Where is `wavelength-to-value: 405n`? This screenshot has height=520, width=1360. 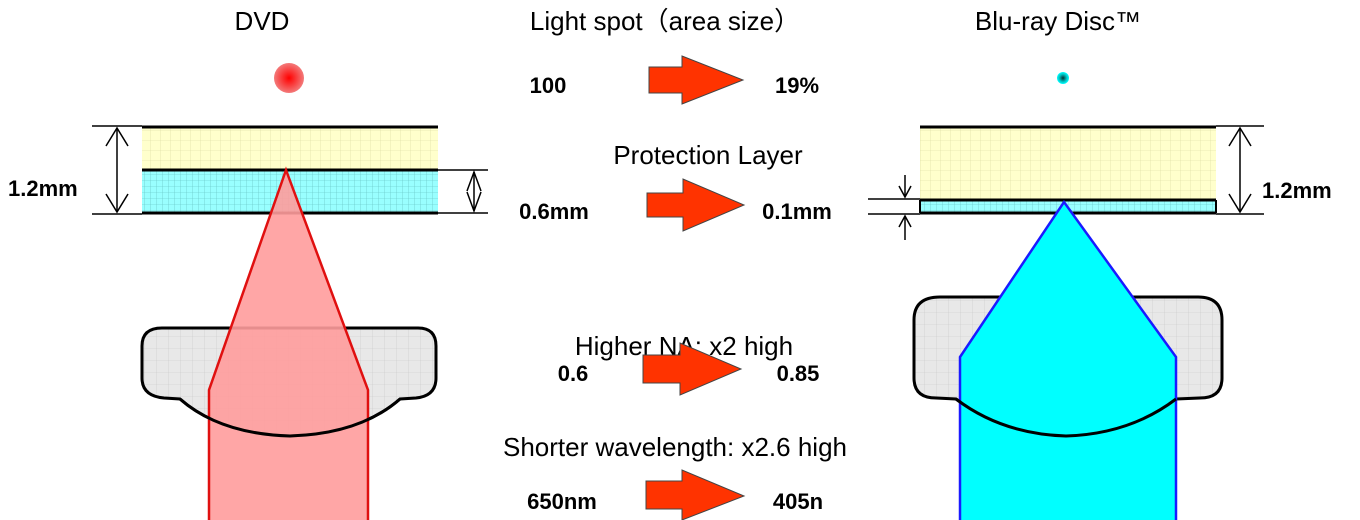 wavelength-to-value: 405n is located at coordinates (798, 501).